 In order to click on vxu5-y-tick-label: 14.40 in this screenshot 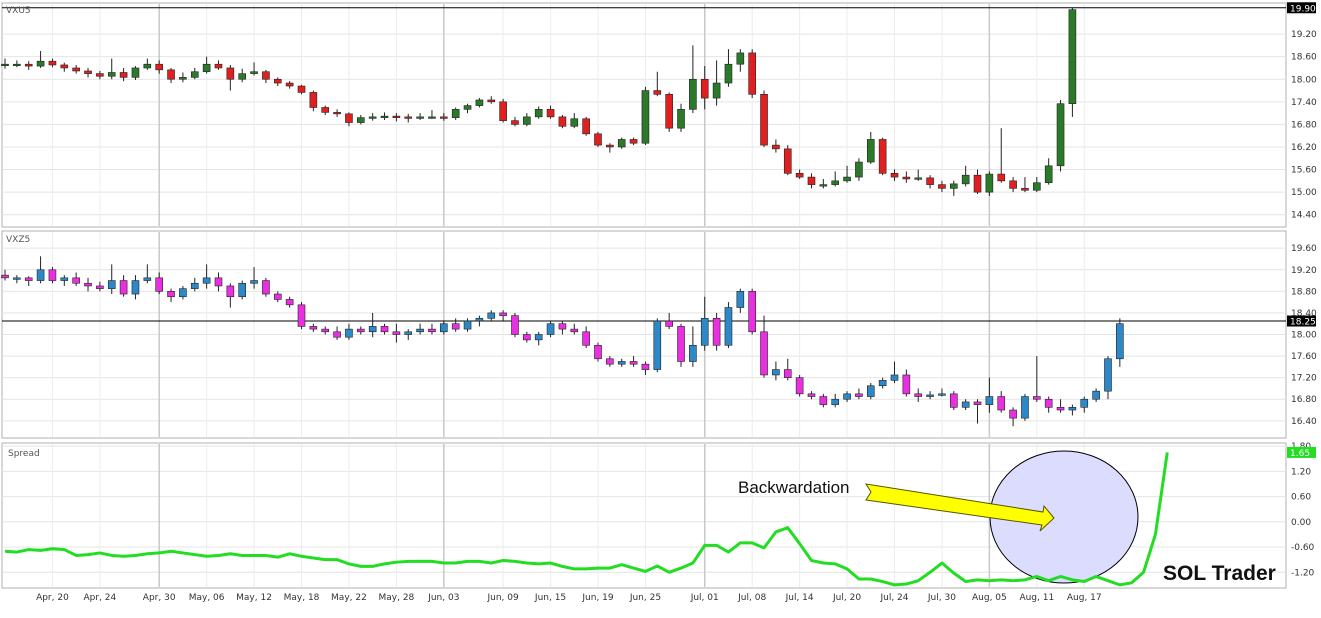, I will do `click(1304, 216)`.